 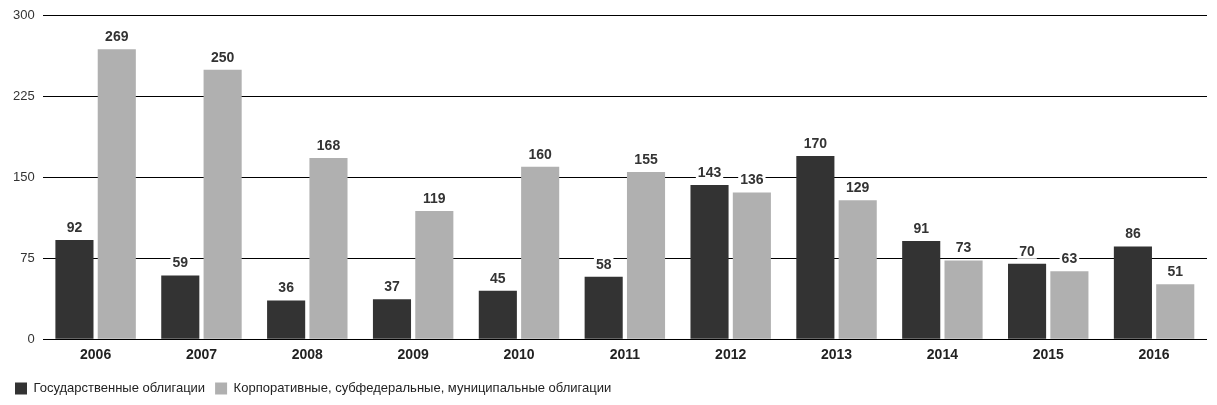 What do you see at coordinates (422, 388) in the screenshot?
I see `legend-label: Корпоративные, субфедеральные, муниципальные облигации` at bounding box center [422, 388].